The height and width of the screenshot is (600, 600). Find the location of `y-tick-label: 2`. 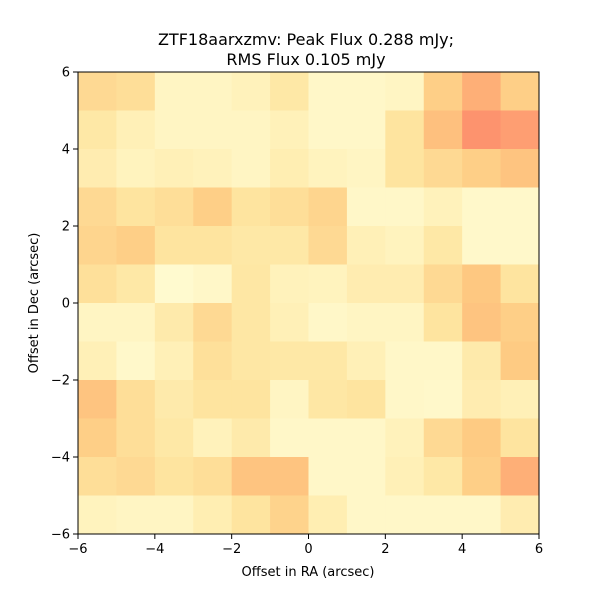

y-tick-label: 2 is located at coordinates (66, 227).